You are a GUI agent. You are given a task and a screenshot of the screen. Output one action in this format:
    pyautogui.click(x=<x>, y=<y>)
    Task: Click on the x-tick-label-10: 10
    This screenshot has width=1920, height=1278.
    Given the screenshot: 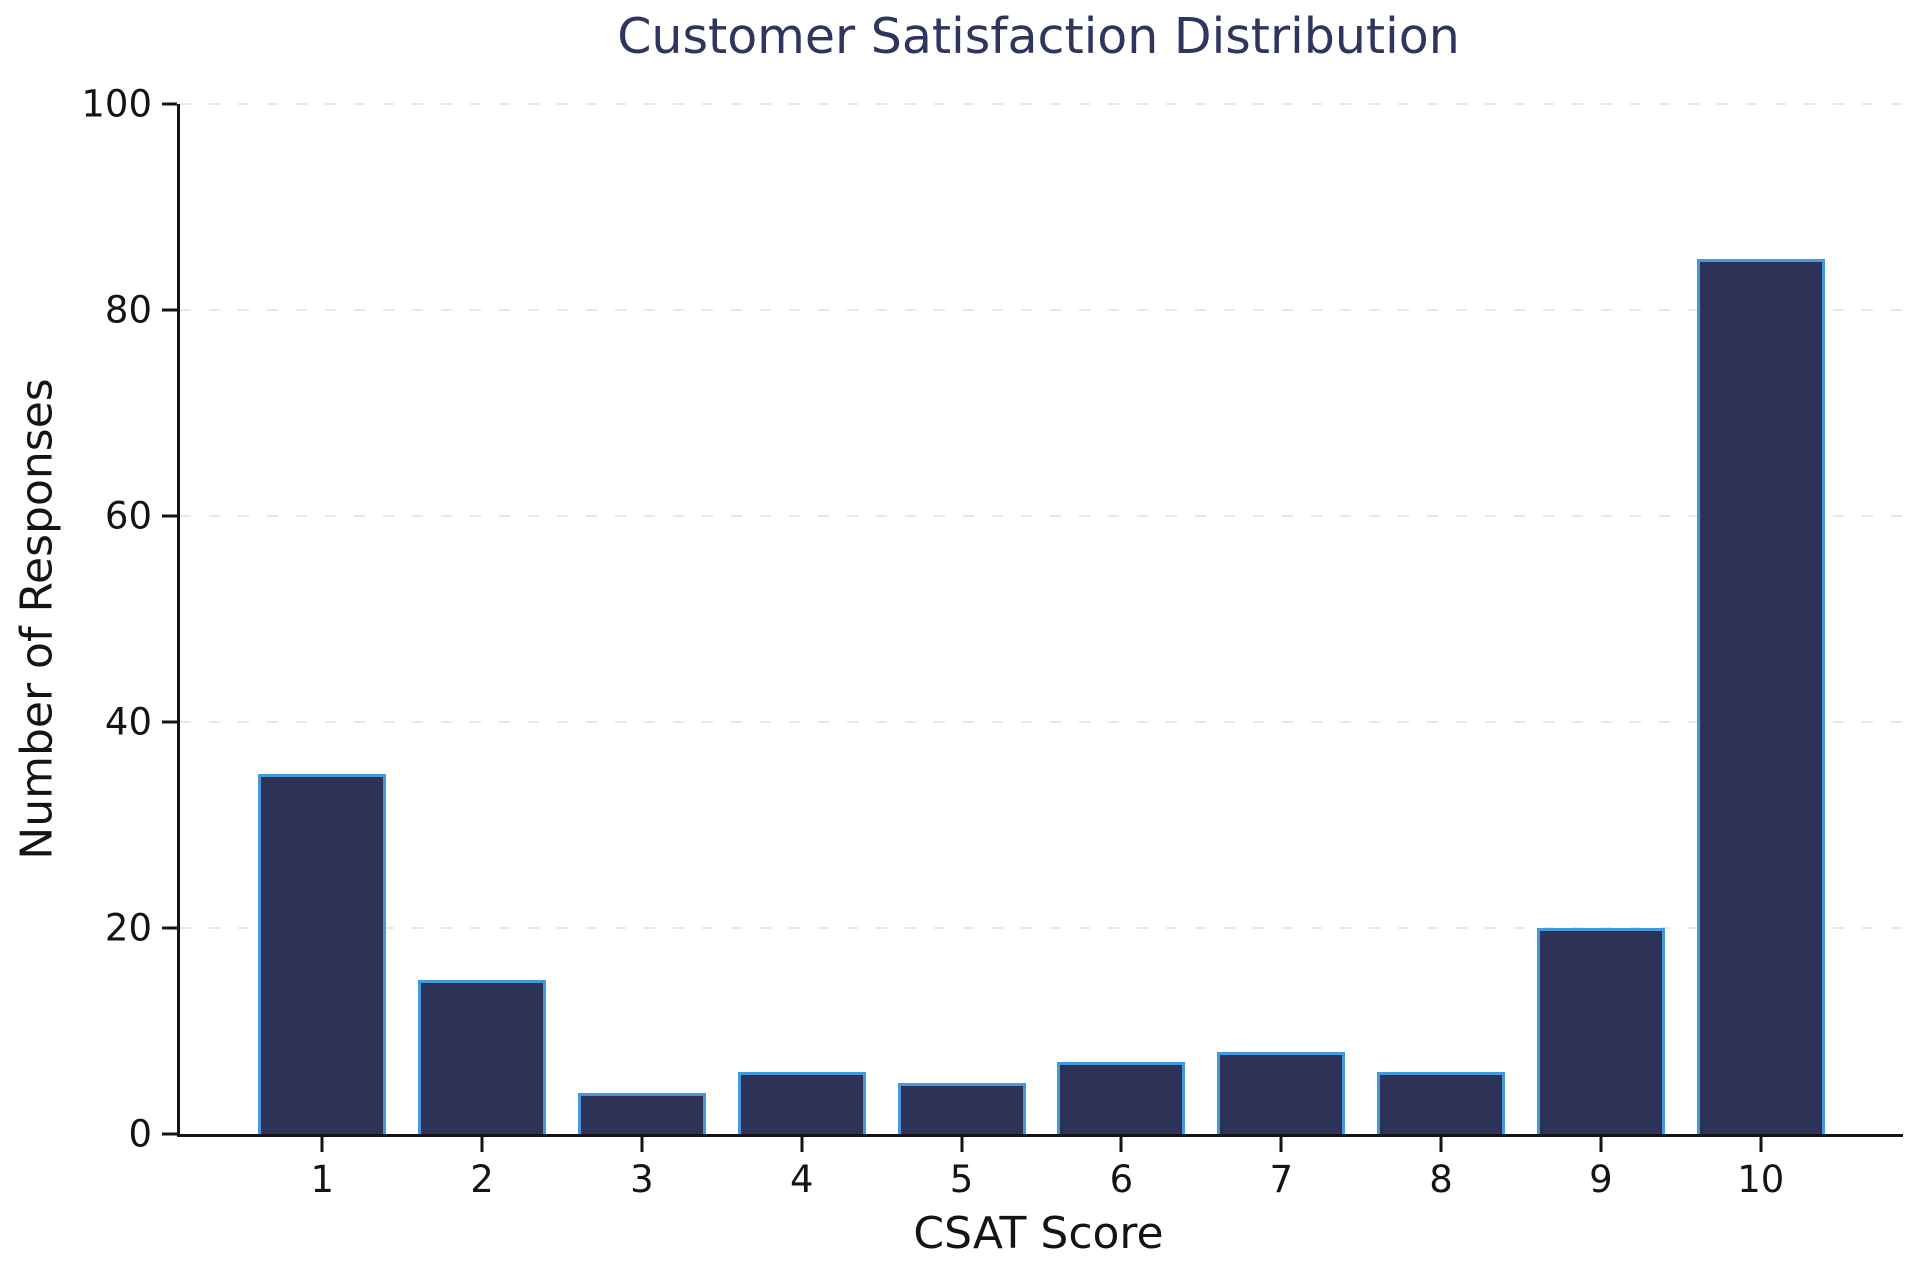 What is the action you would take?
    pyautogui.click(x=1761, y=1179)
    